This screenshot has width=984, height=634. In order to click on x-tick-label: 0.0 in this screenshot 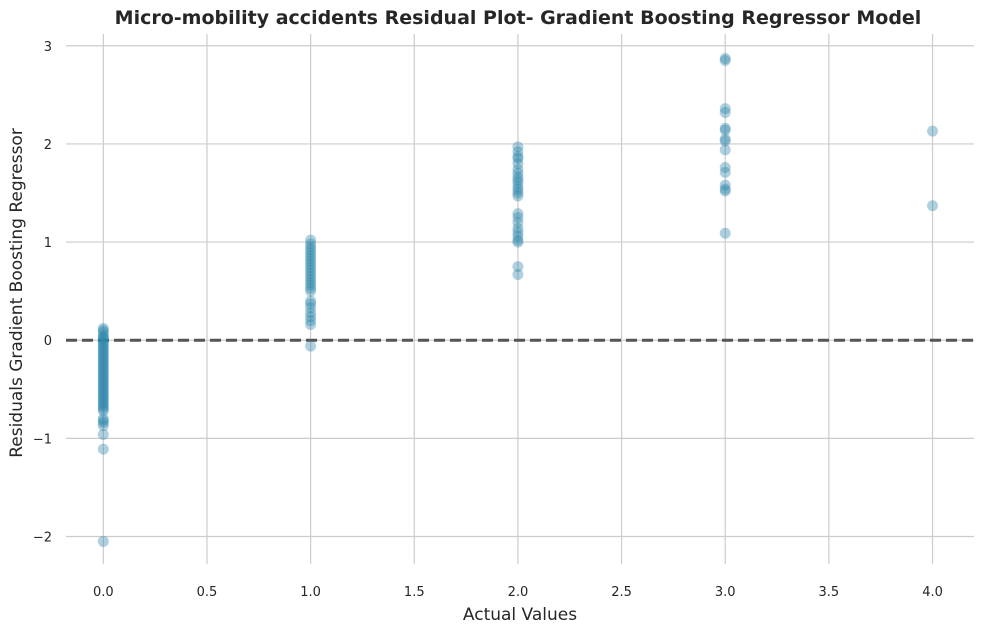, I will do `click(103, 592)`.